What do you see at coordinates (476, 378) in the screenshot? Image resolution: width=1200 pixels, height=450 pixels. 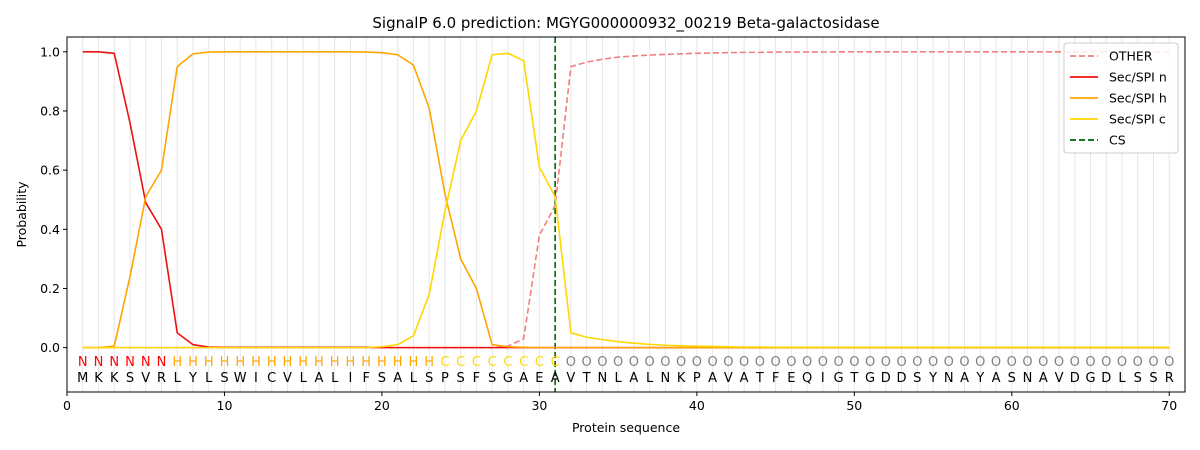 I see `residue-label: F` at bounding box center [476, 378].